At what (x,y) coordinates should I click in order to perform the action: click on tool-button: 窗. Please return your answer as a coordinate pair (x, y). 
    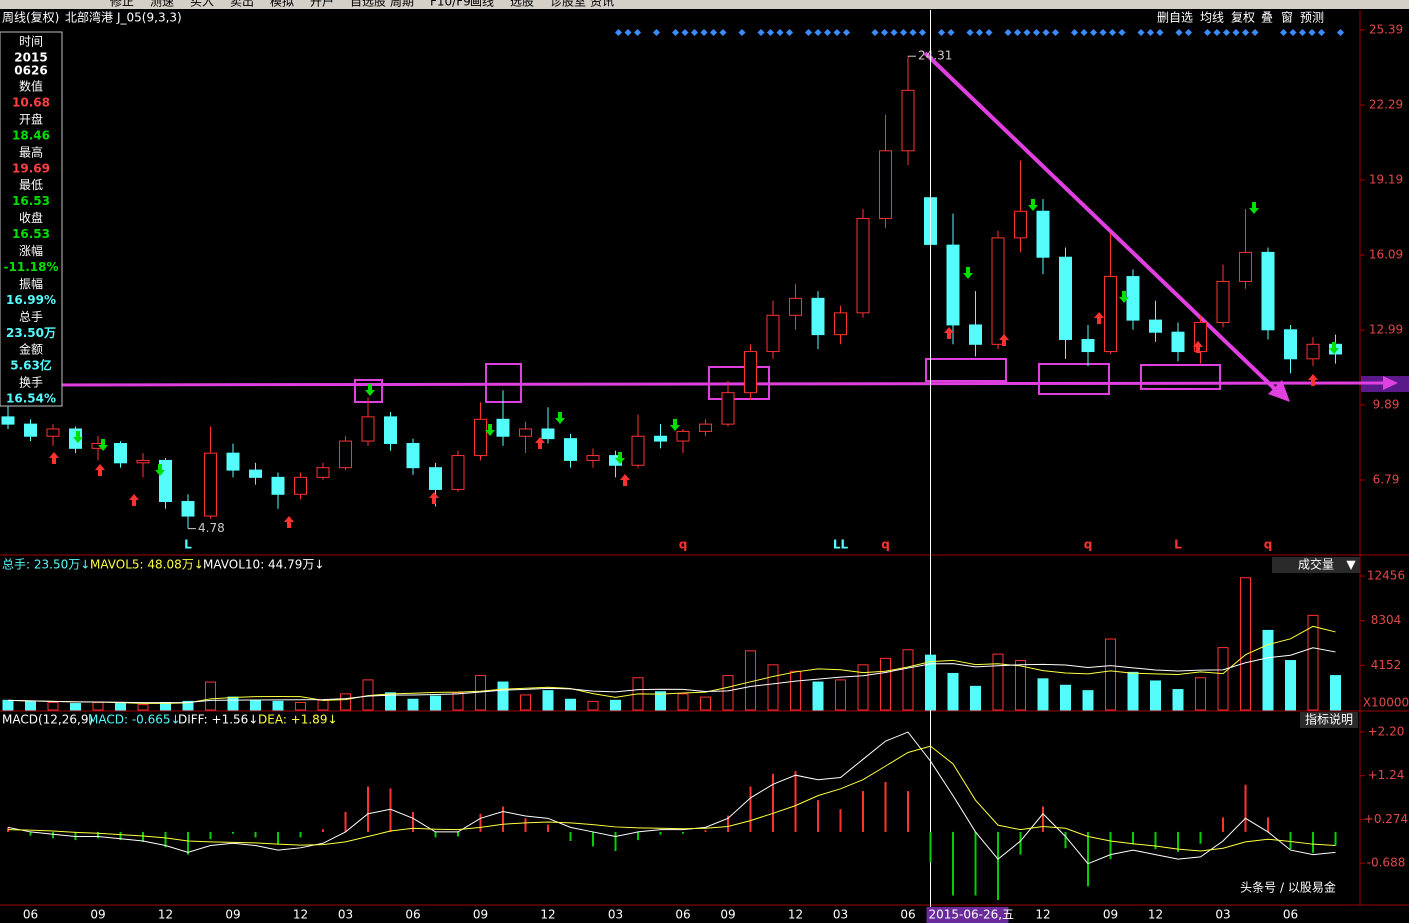
    Looking at the image, I should click on (1287, 18).